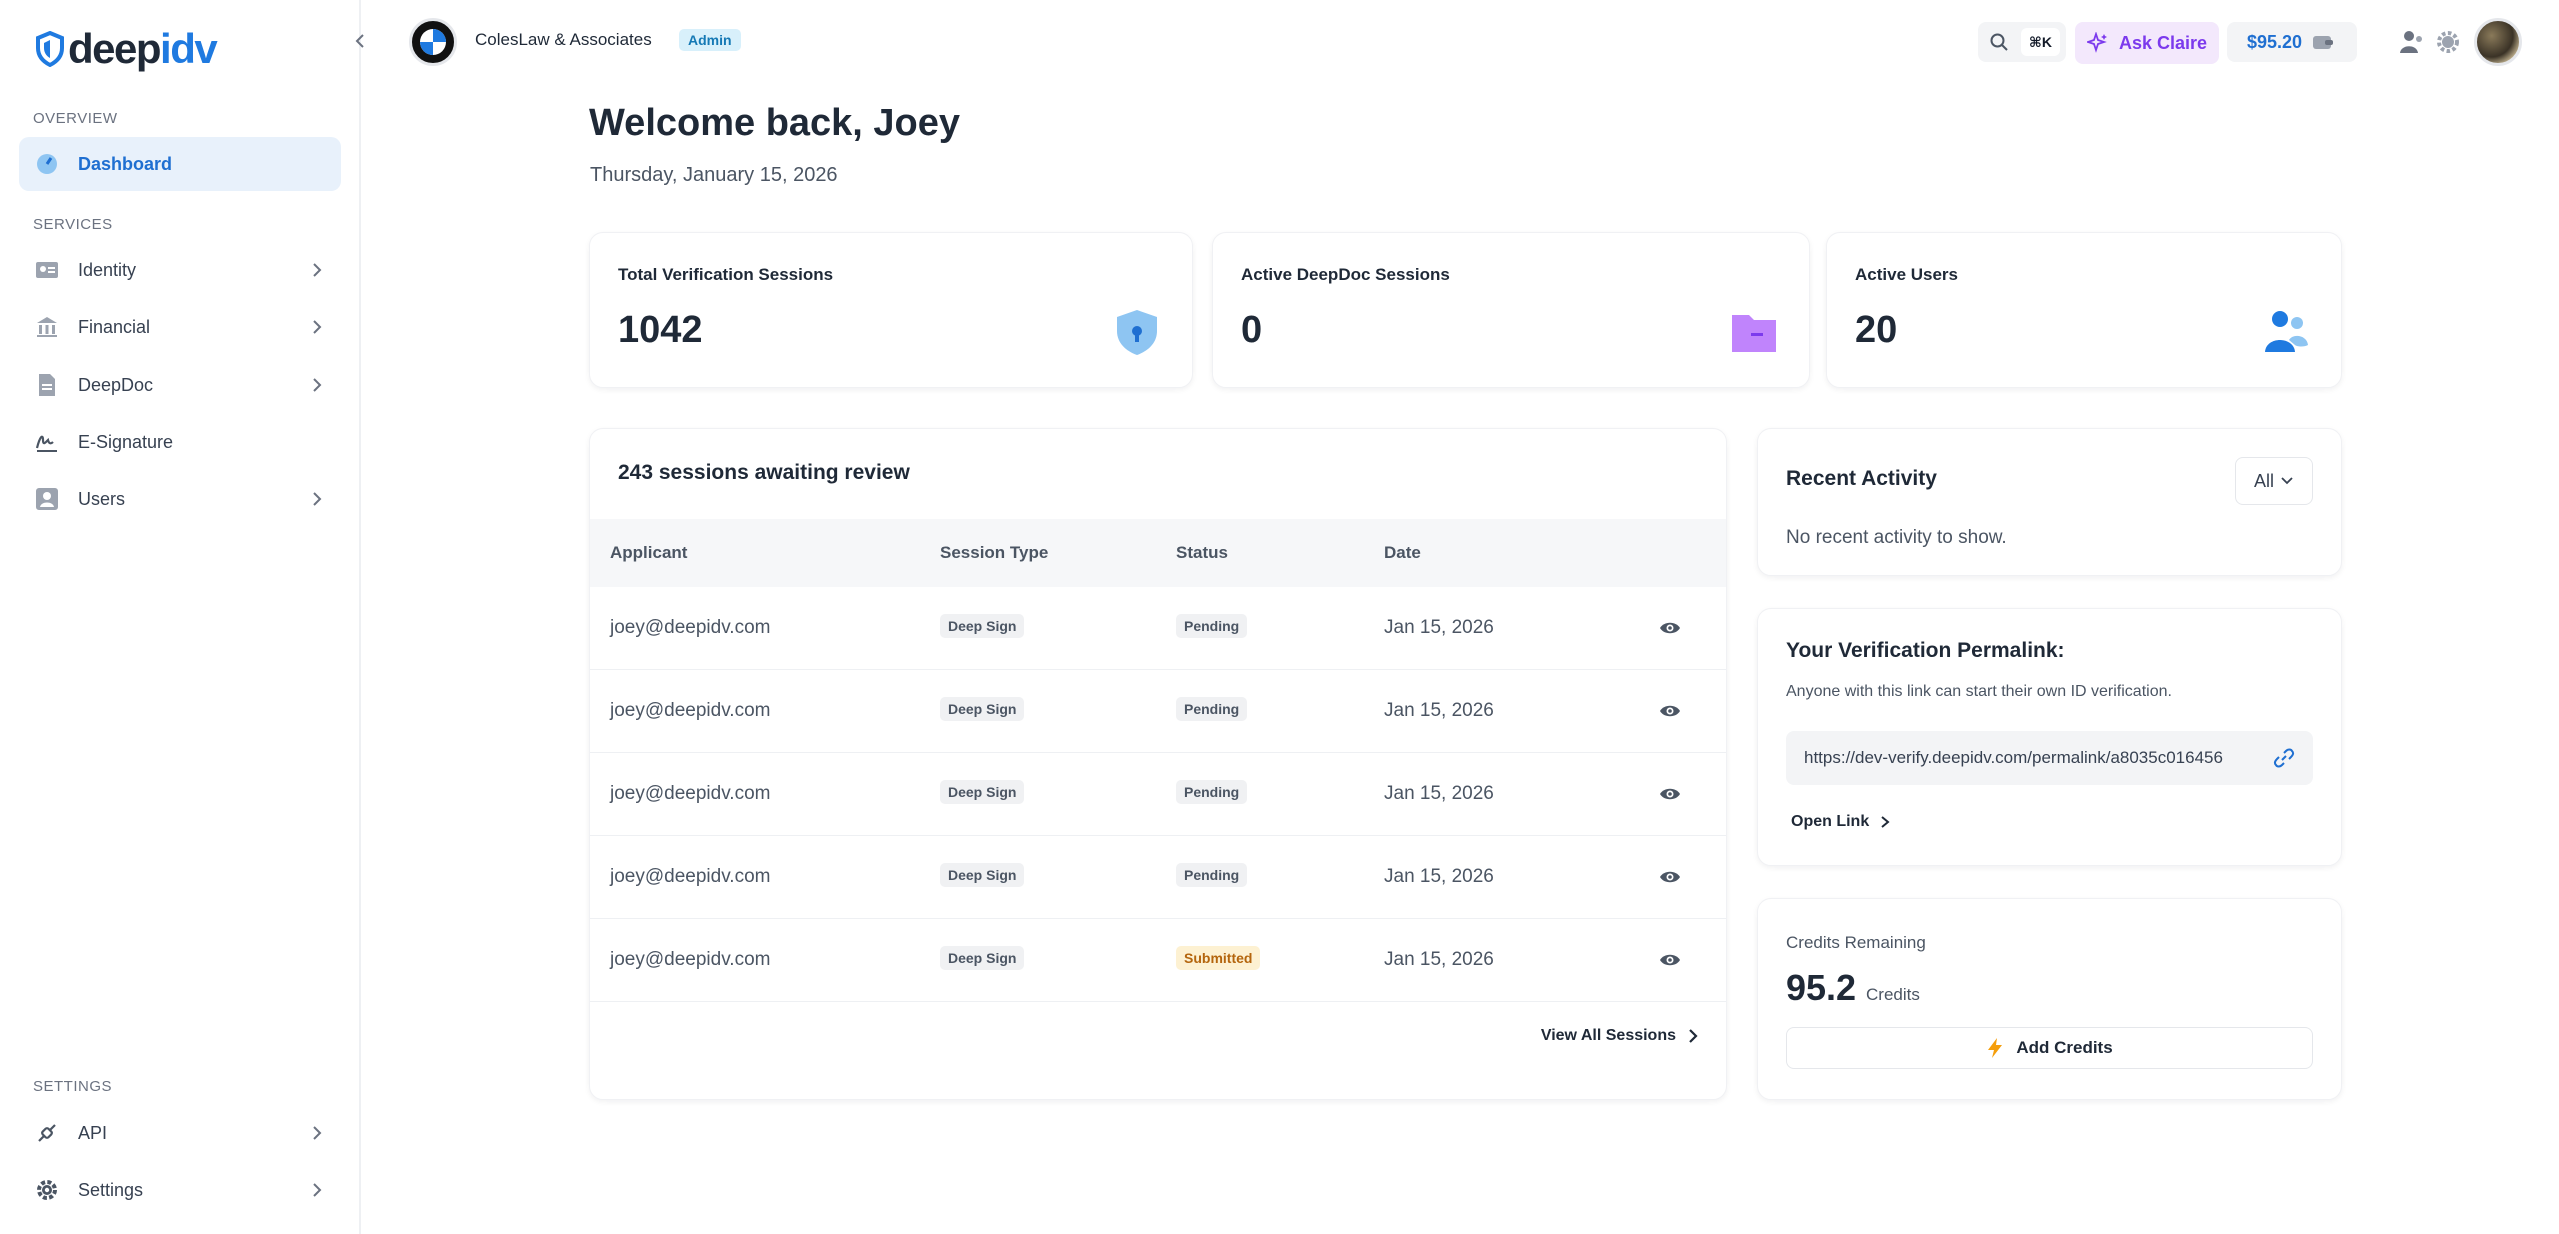  I want to click on bank-icon, so click(47, 327).